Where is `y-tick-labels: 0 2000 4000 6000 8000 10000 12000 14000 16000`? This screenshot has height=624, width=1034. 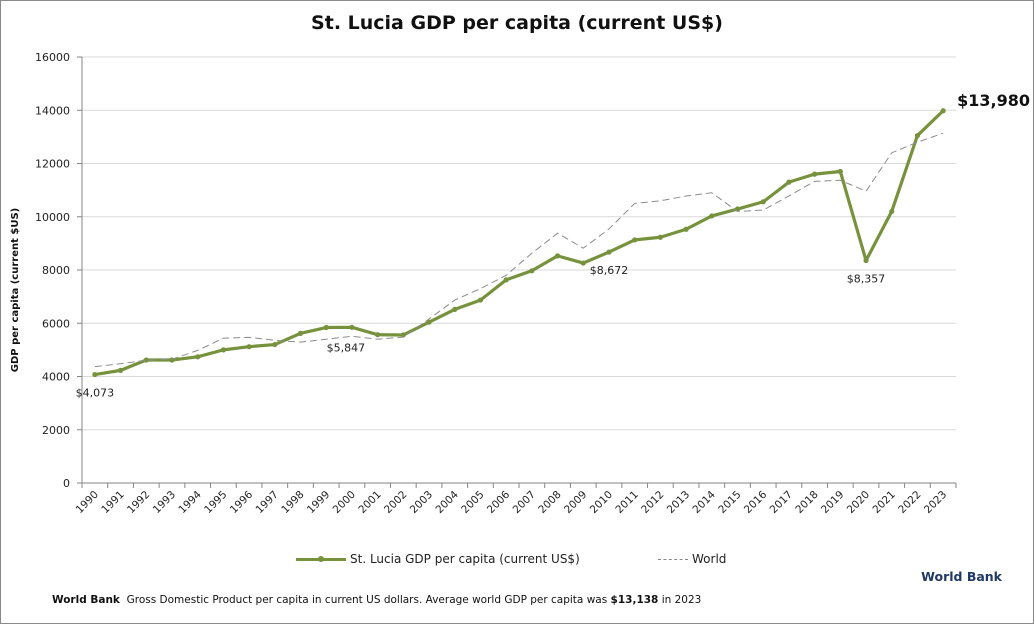 y-tick-labels: 0 2000 4000 6000 8000 10000 12000 14000 16000 is located at coordinates (52, 270).